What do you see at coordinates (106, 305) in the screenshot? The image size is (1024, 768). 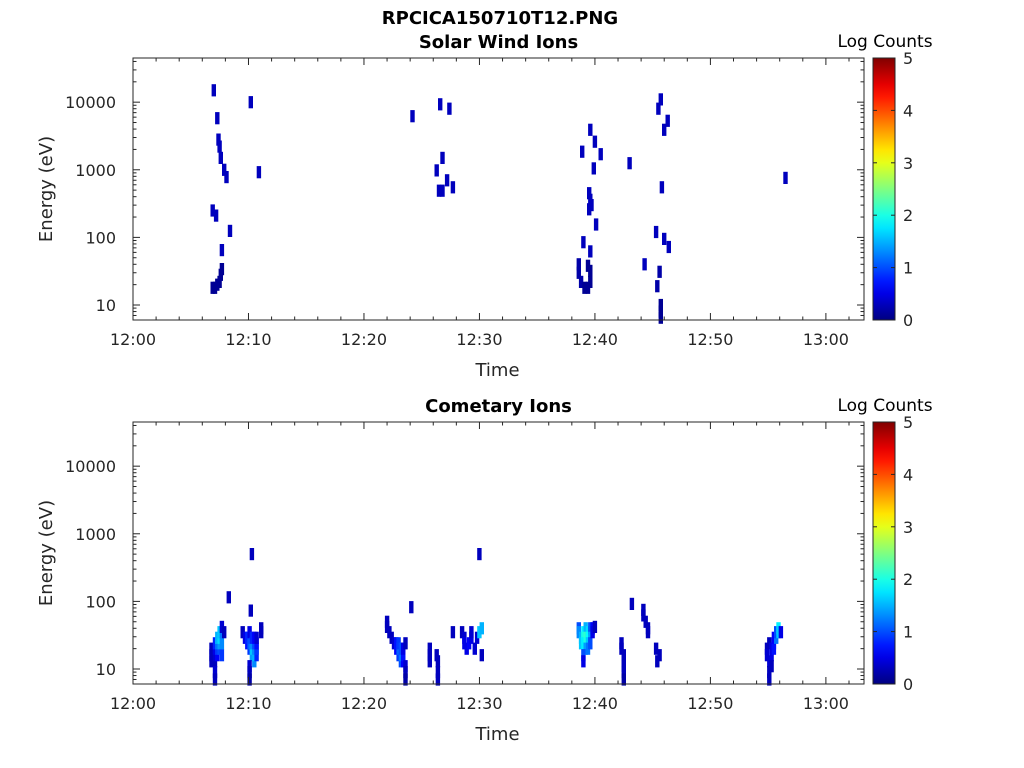 I see `y-tick-label: 10` at bounding box center [106, 305].